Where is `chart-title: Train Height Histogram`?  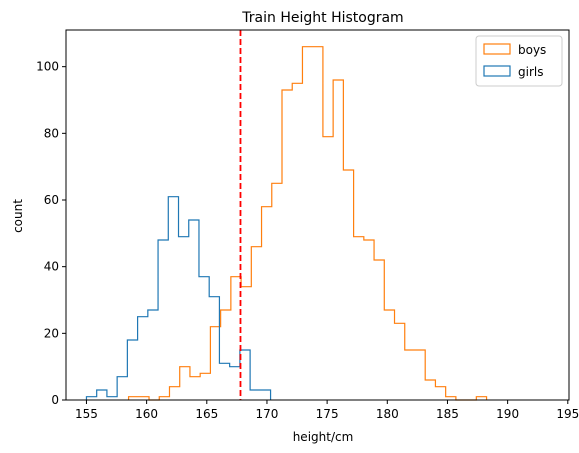 chart-title: Train Height Histogram is located at coordinates (322, 18).